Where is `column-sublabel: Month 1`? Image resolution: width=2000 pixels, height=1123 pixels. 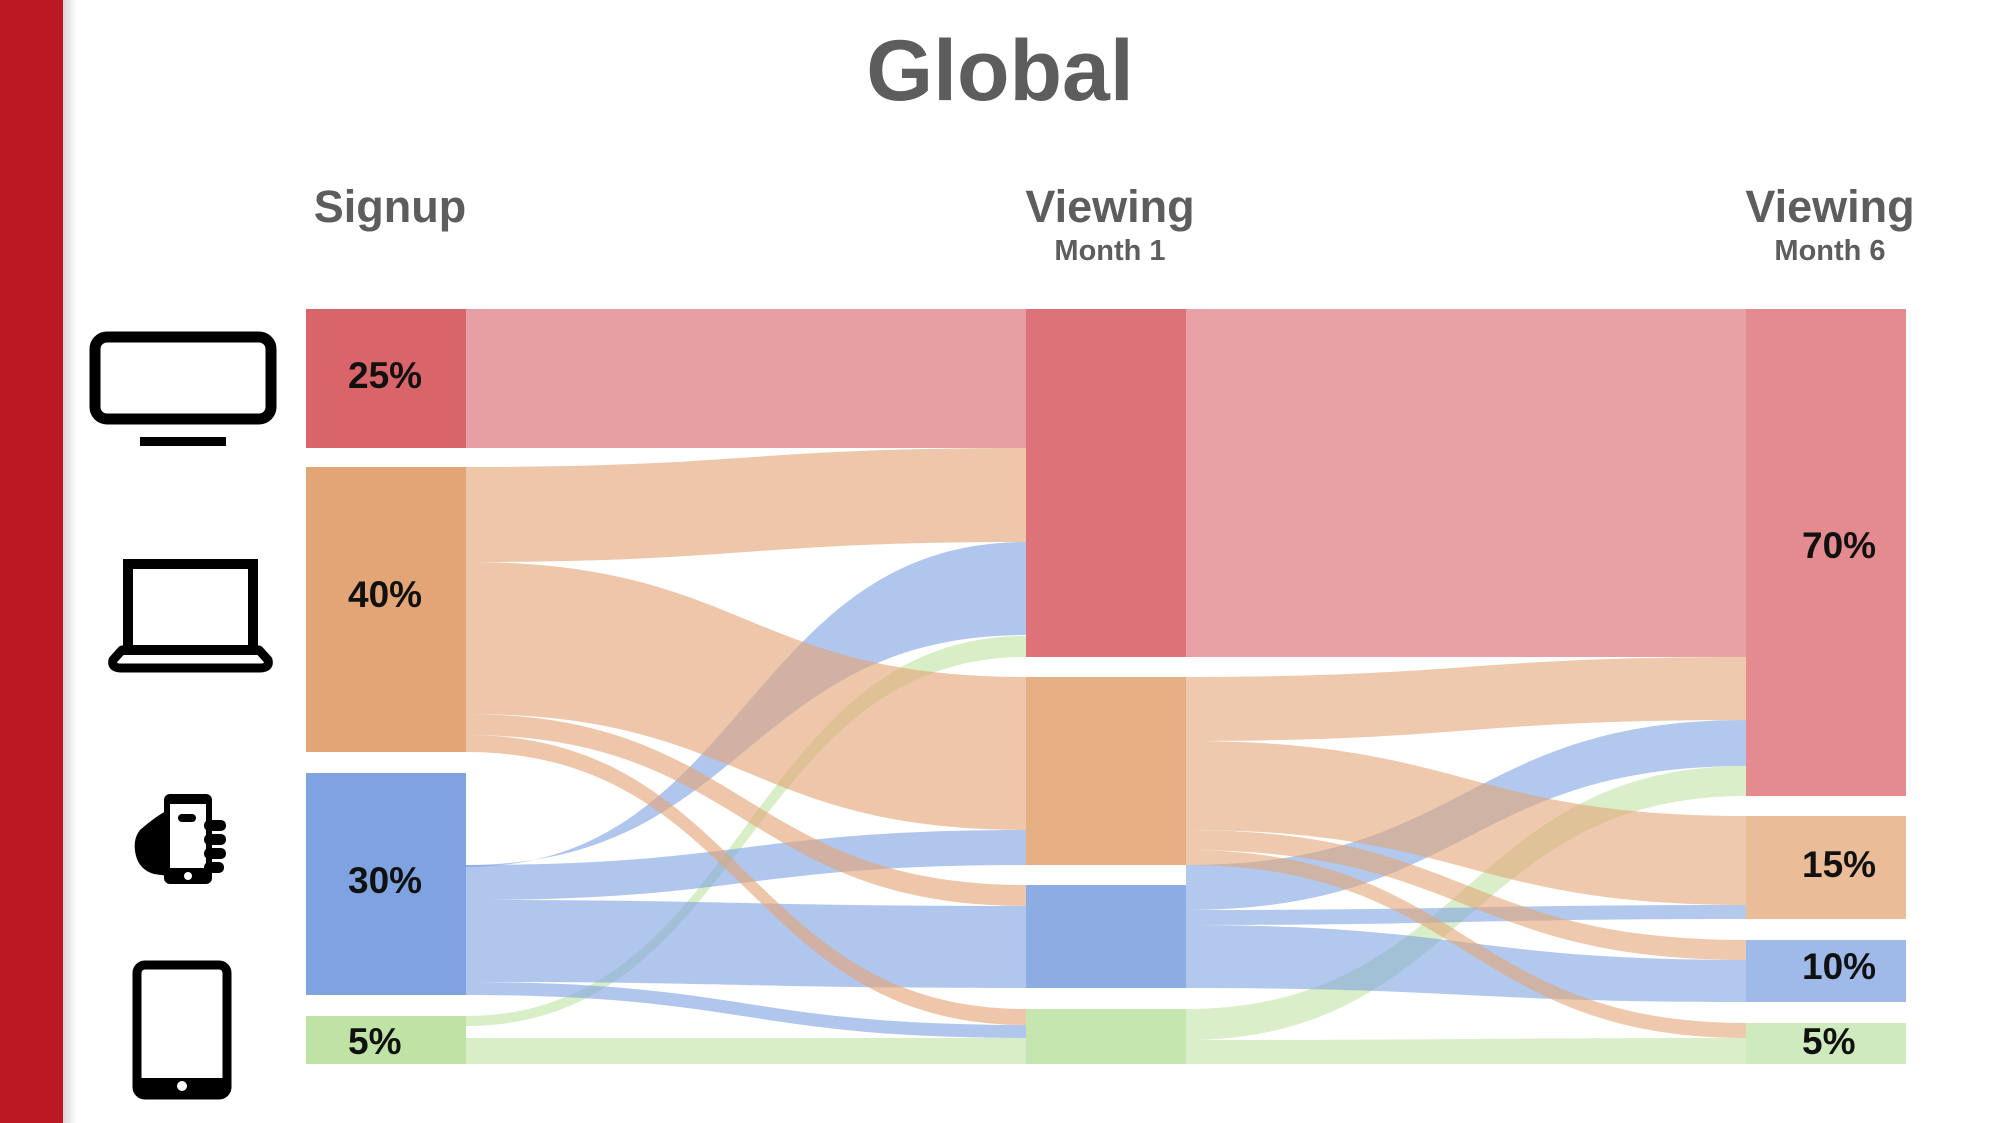
column-sublabel: Month 1 is located at coordinates (1110, 251).